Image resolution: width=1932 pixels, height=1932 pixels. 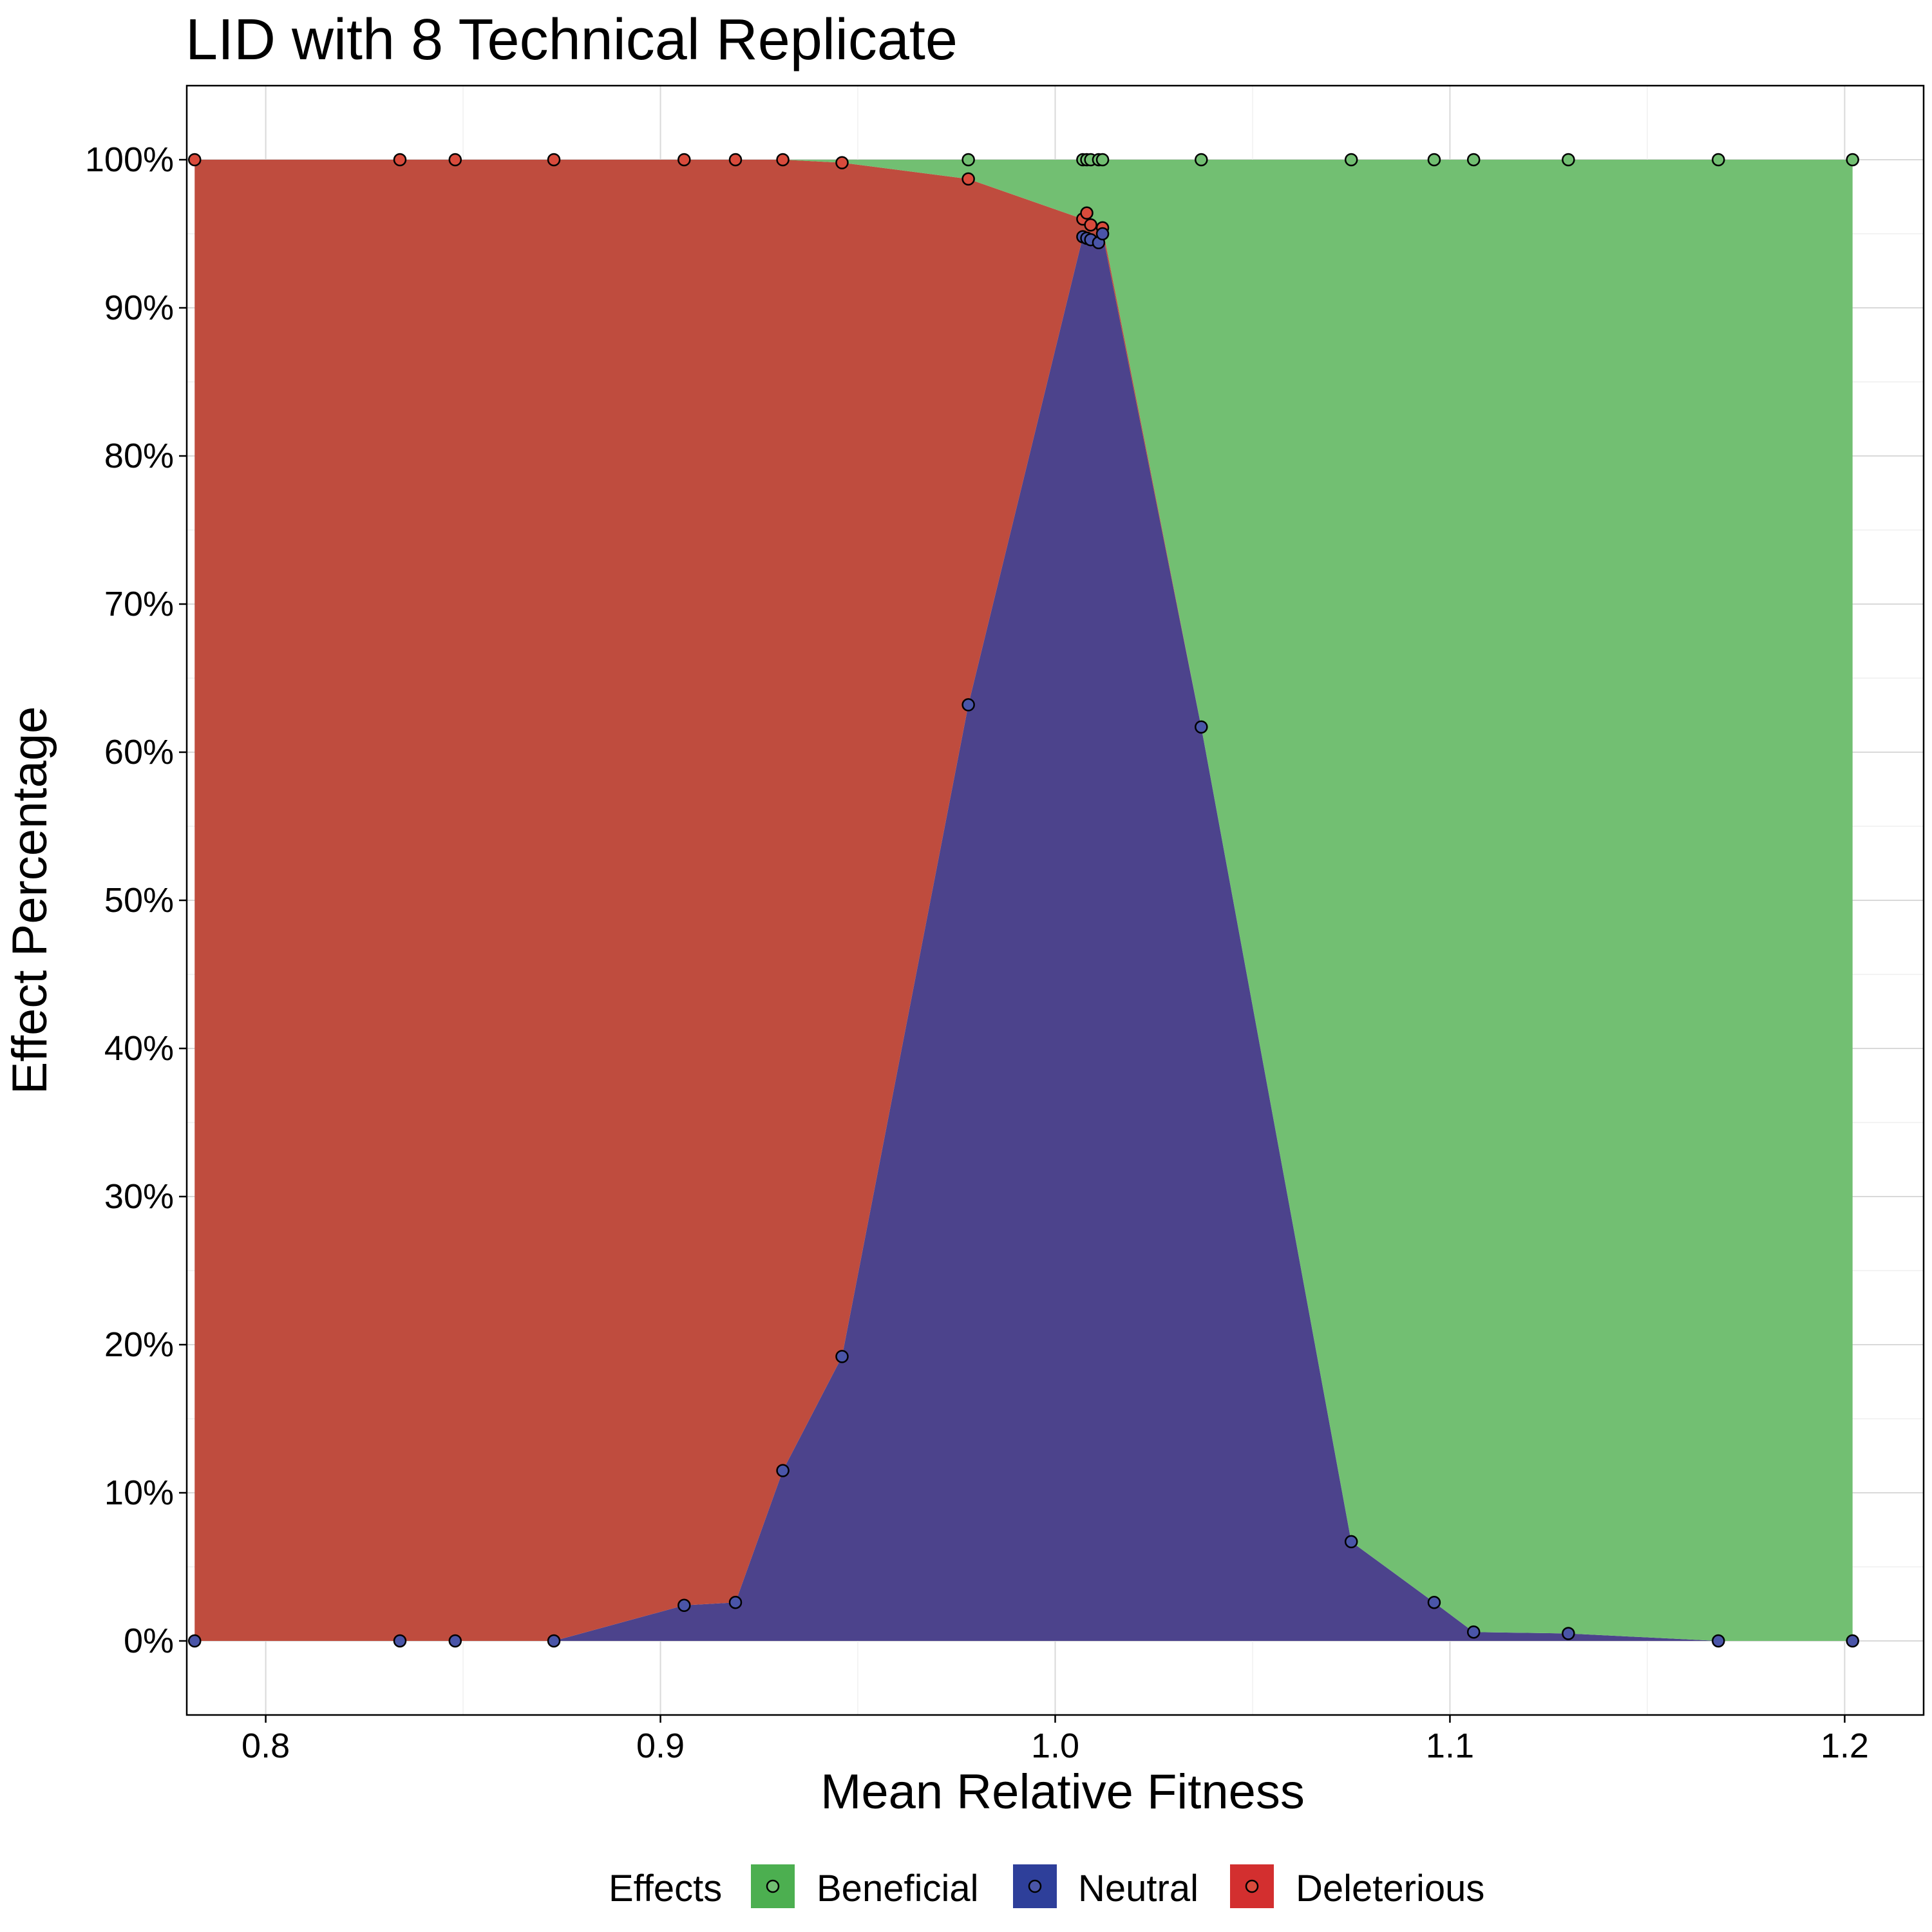 What do you see at coordinates (1138, 1888) in the screenshot?
I see `legend-label-neutral: Neutral` at bounding box center [1138, 1888].